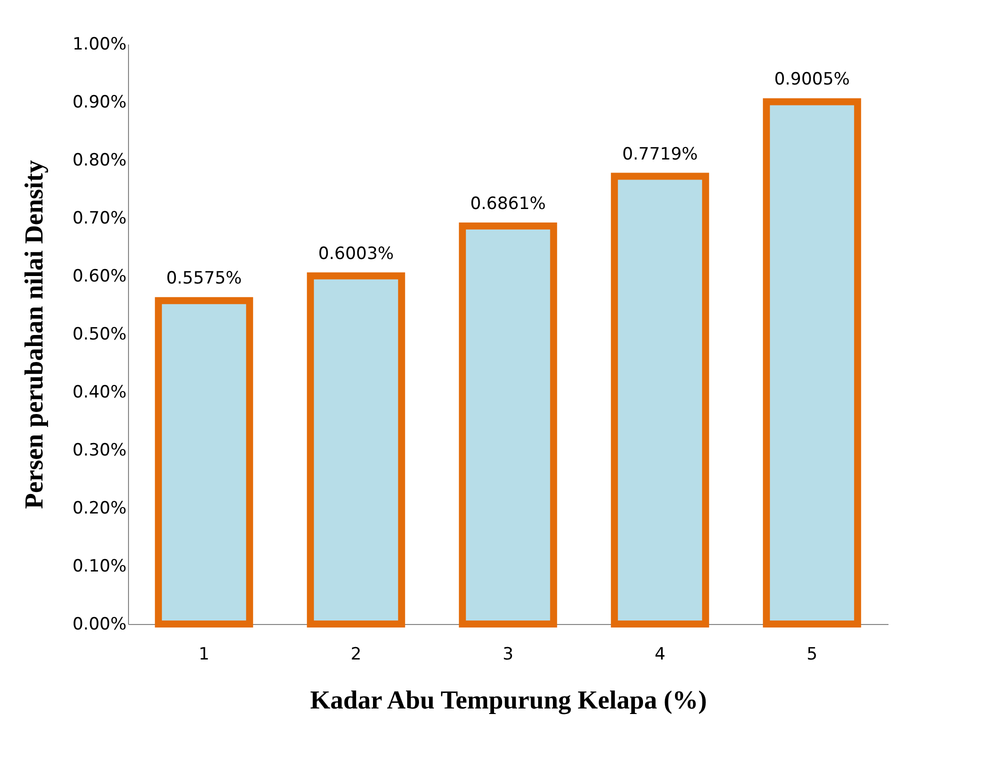  Describe the element at coordinates (99, 102) in the screenshot. I see `y-tick-label: 0.90%` at that location.